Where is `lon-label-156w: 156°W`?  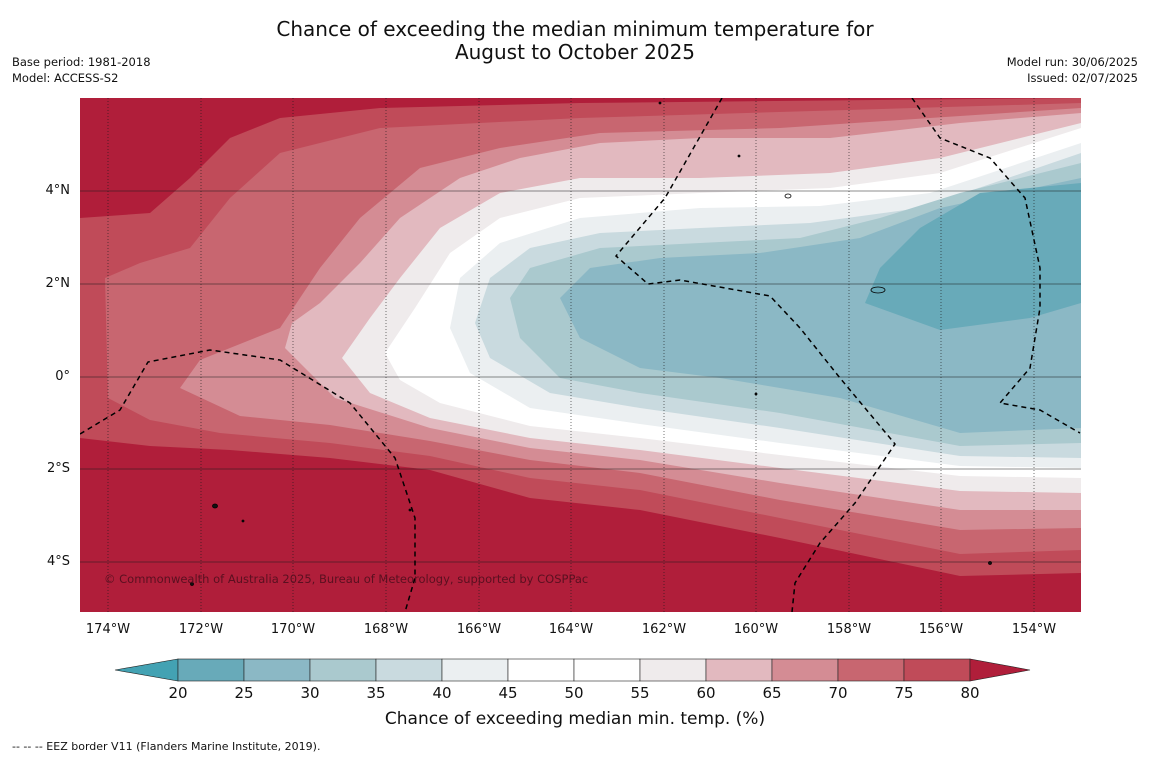
lon-label-156w: 156°W is located at coordinates (941, 629).